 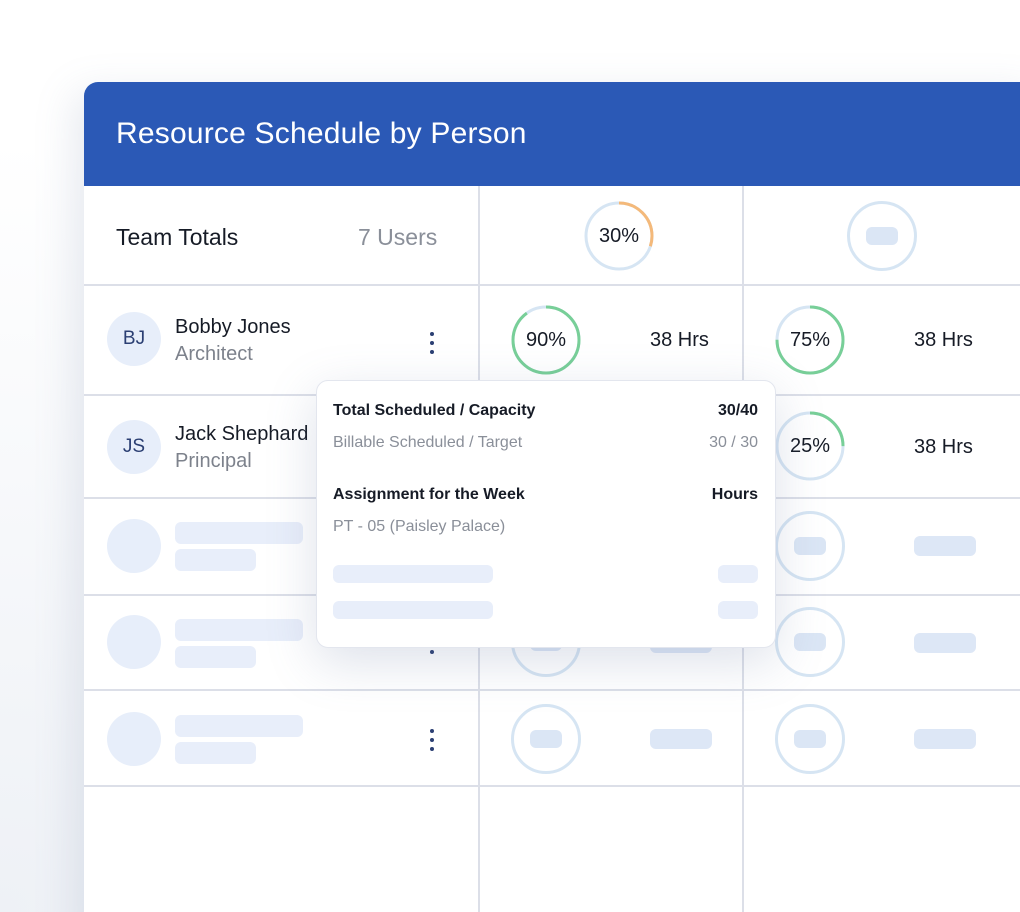 I want to click on person-role: Principal, so click(x=213, y=461).